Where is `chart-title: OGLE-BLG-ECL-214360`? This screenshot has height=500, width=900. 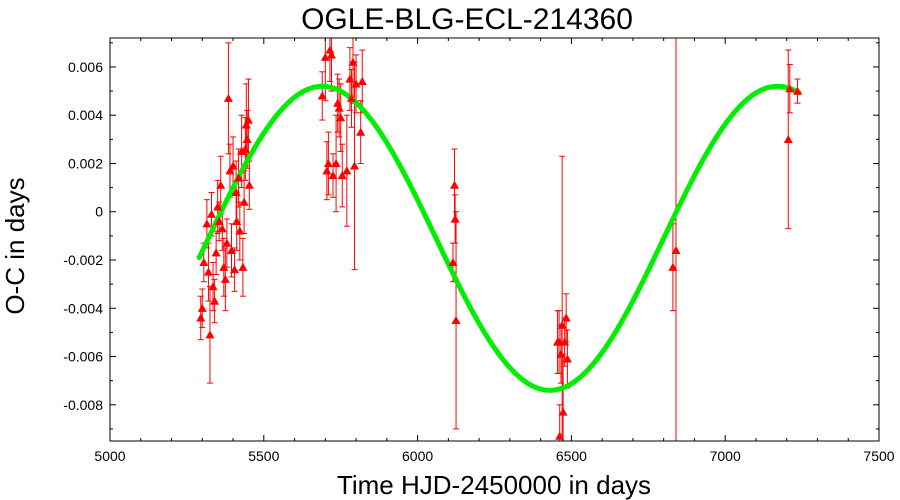
chart-title: OGLE-BLG-ECL-214360 is located at coordinates (467, 19).